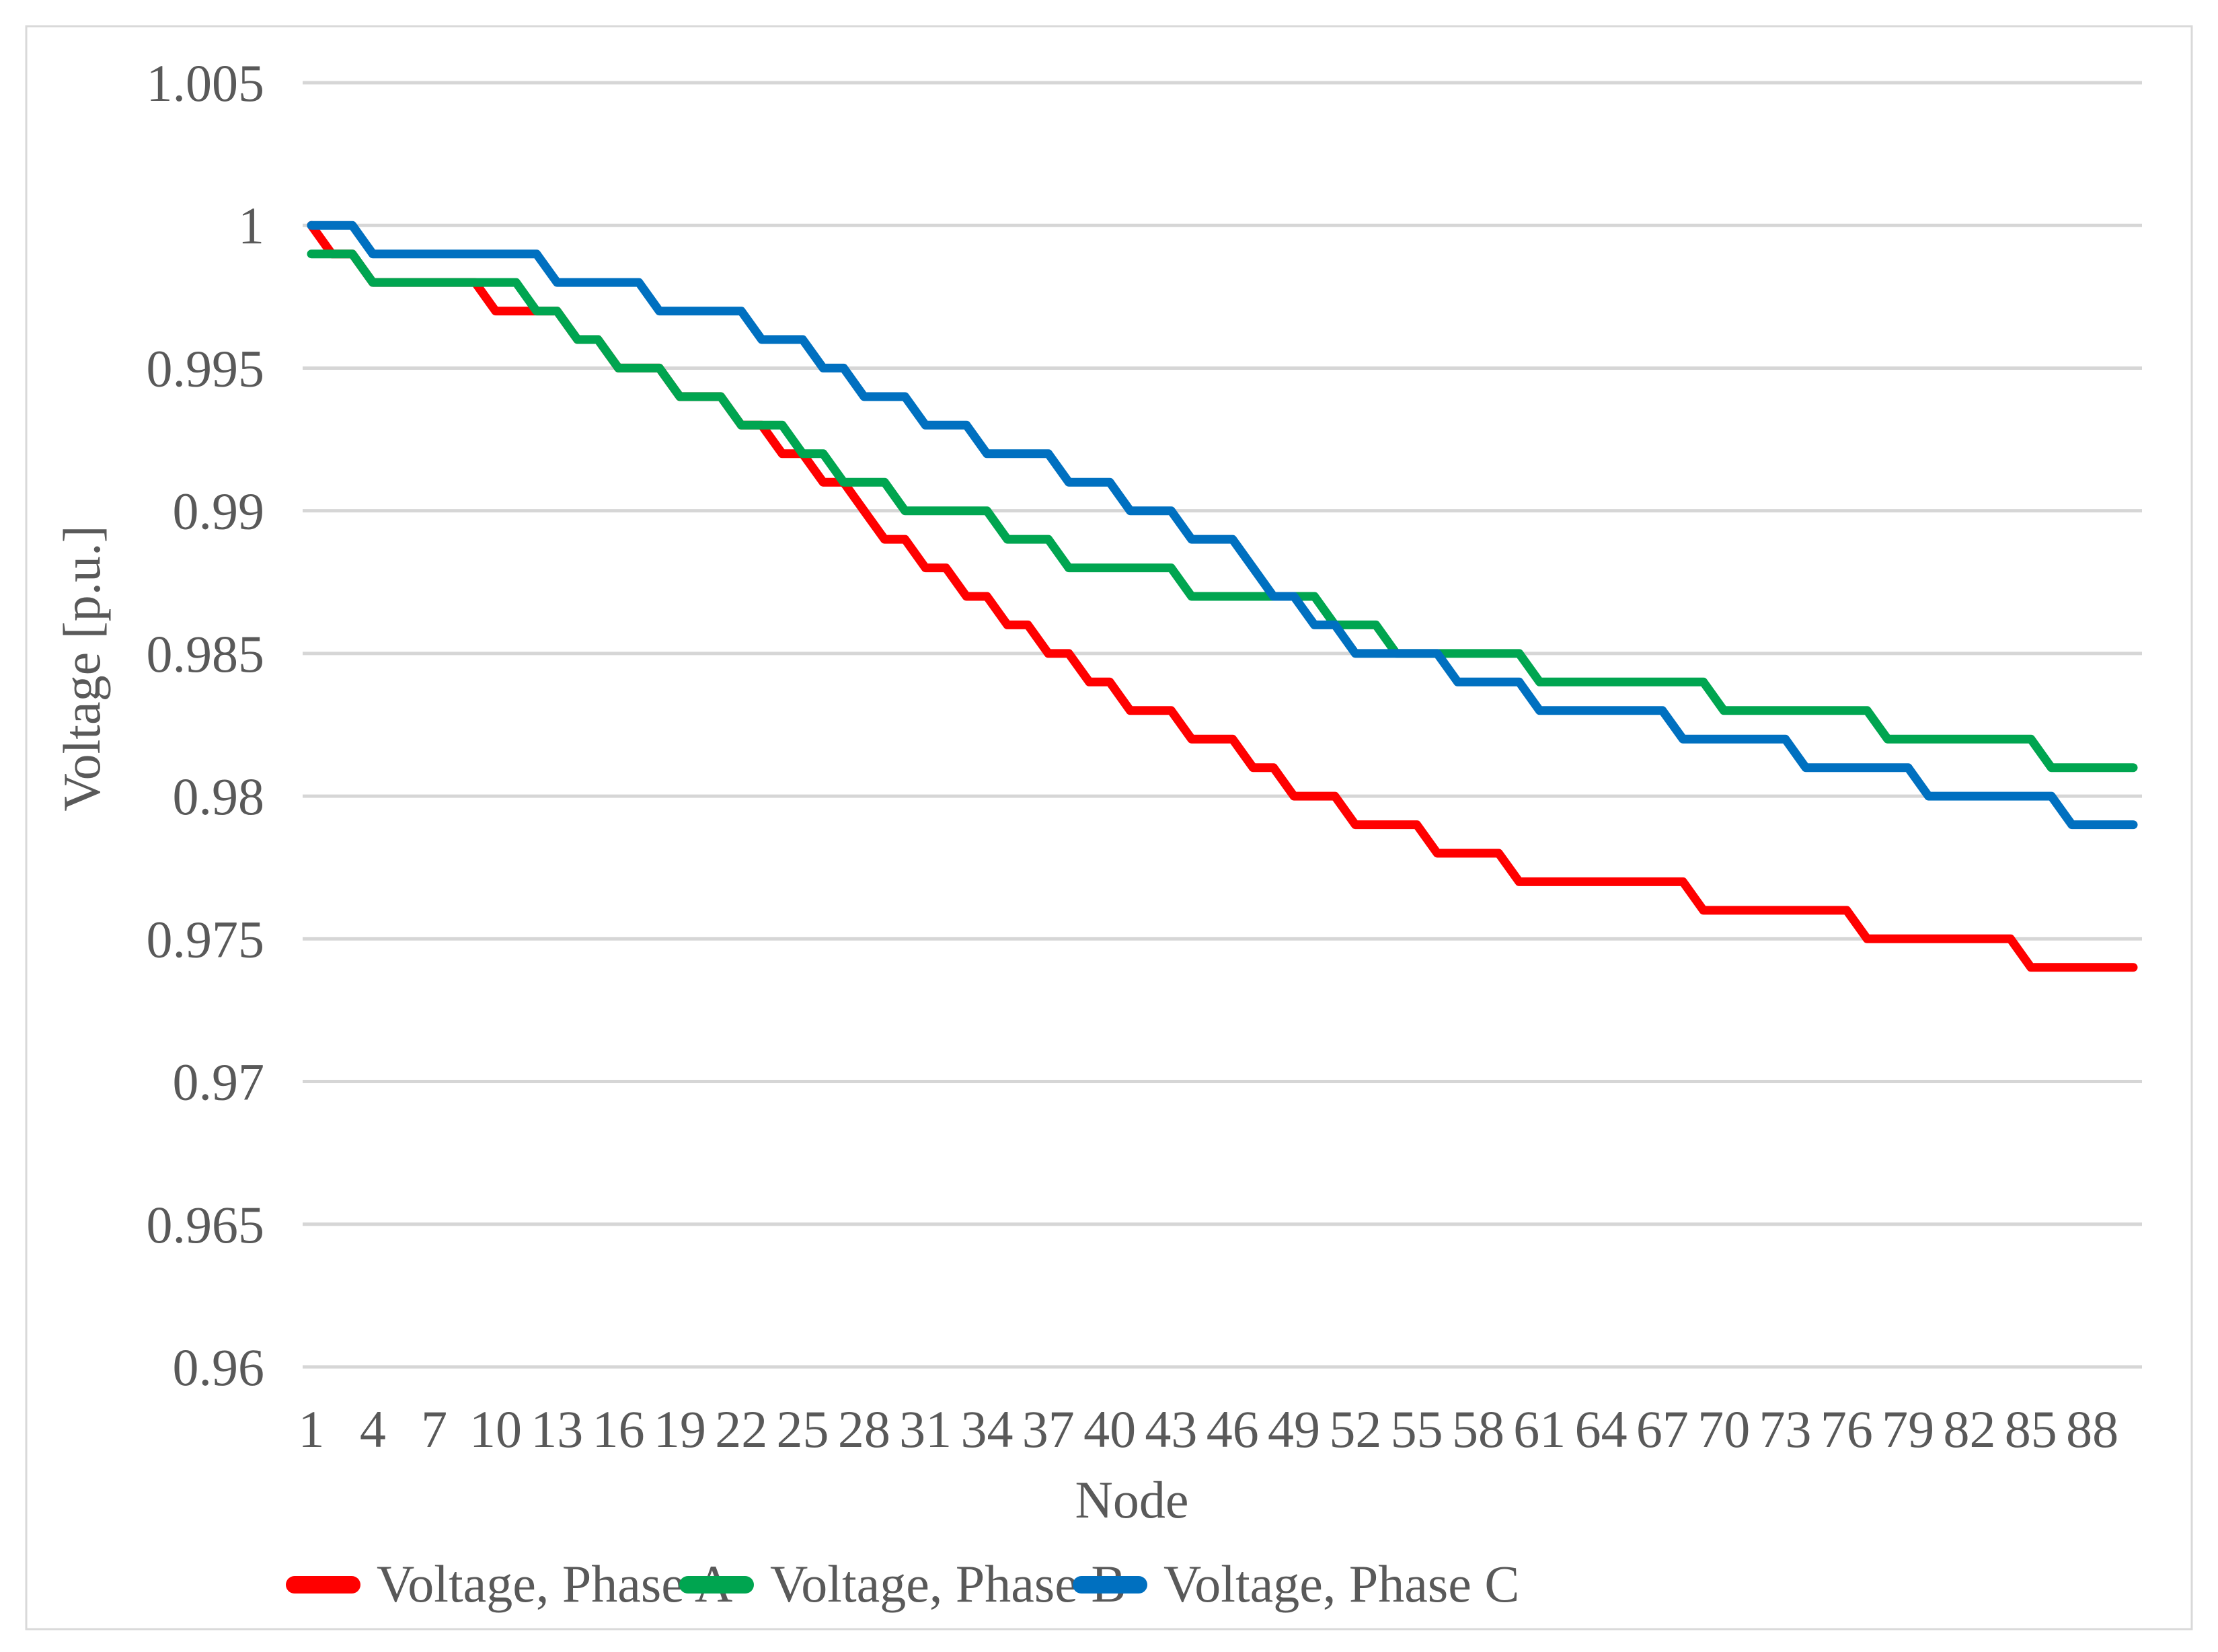 The image size is (2218, 1652). I want to click on x-tick-label: 46, so click(1233, 1429).